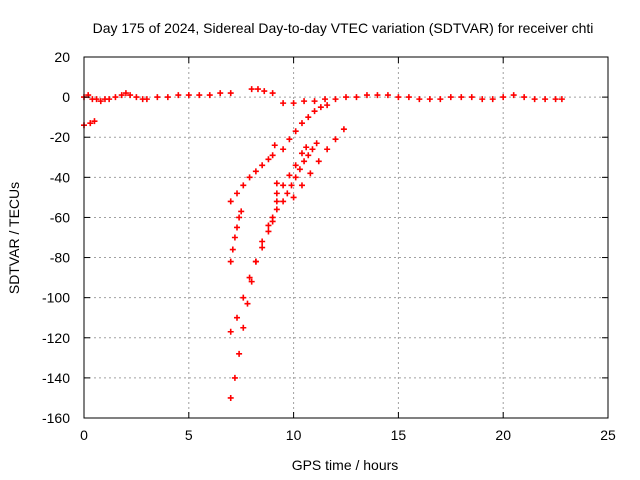 The width and height of the screenshot is (640, 480). I want to click on x-tick-label: 25, so click(608, 435).